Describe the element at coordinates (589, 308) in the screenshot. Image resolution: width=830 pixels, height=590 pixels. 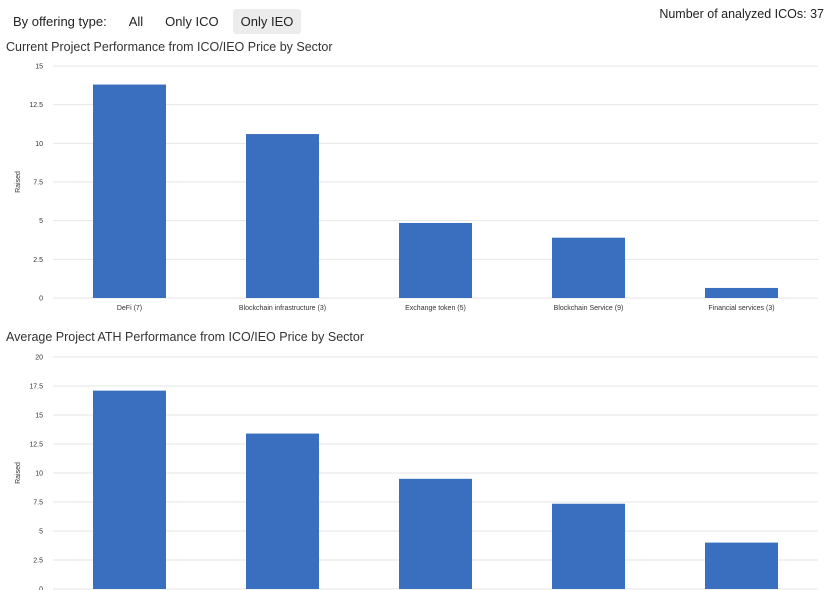
I see `x-category-label: Blockchain Service (9)` at that location.